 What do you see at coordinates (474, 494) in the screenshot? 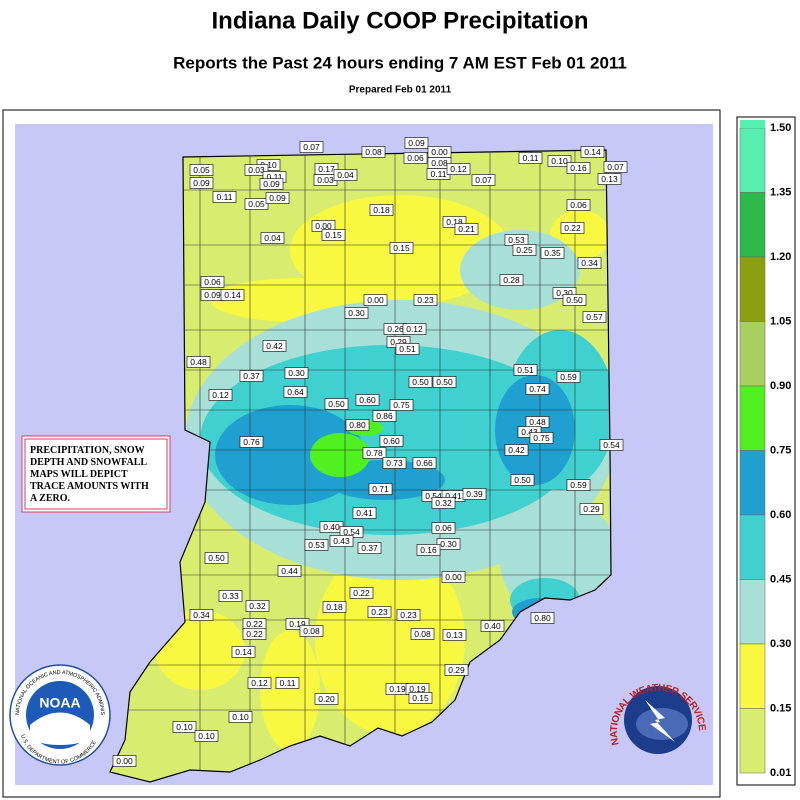
I see `station-value: 0.39` at bounding box center [474, 494].